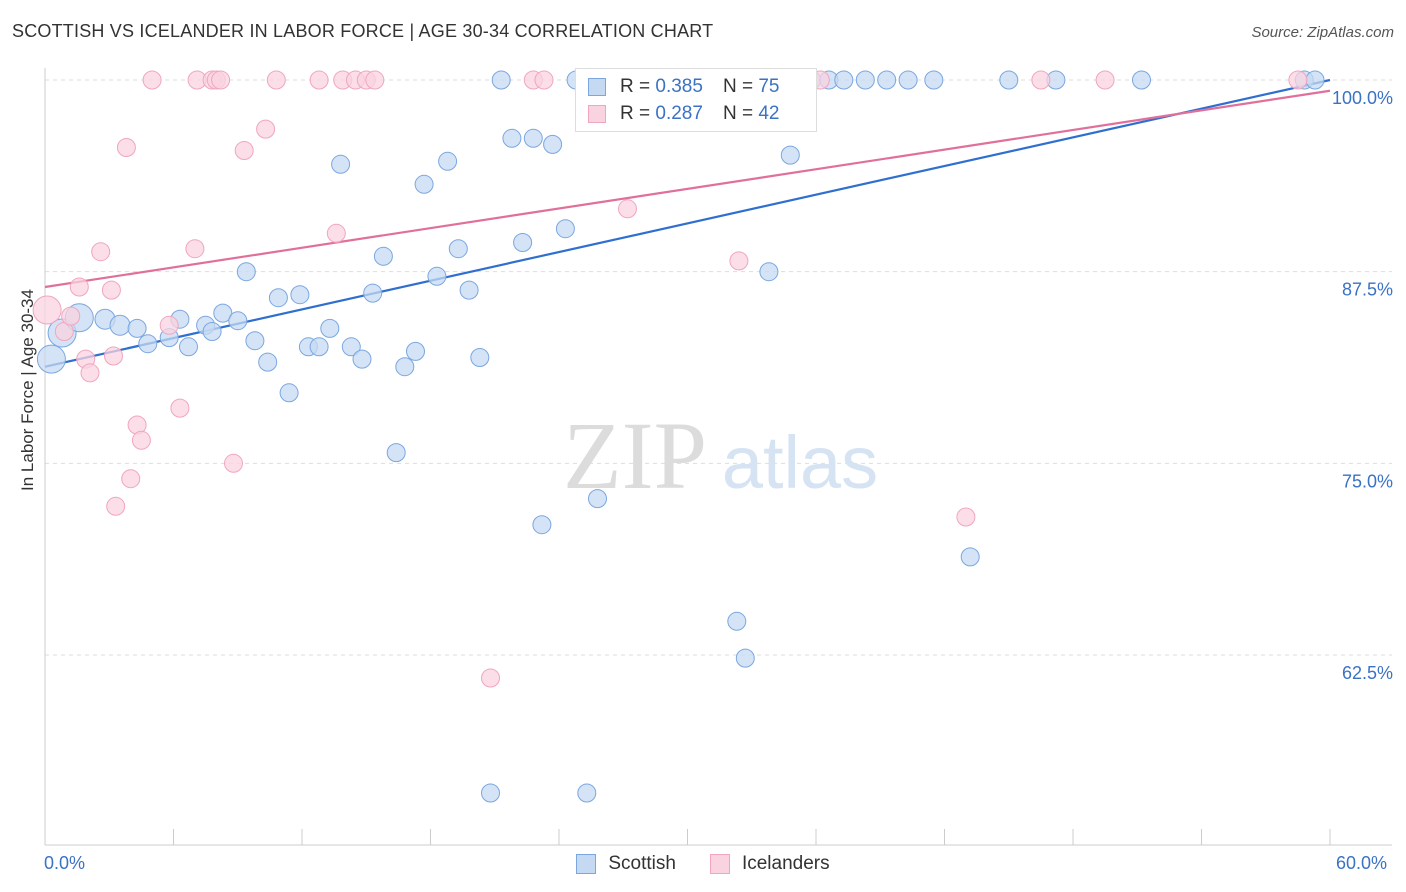  I want to click on y-tick-label-2: 75.0%, so click(1367, 481).